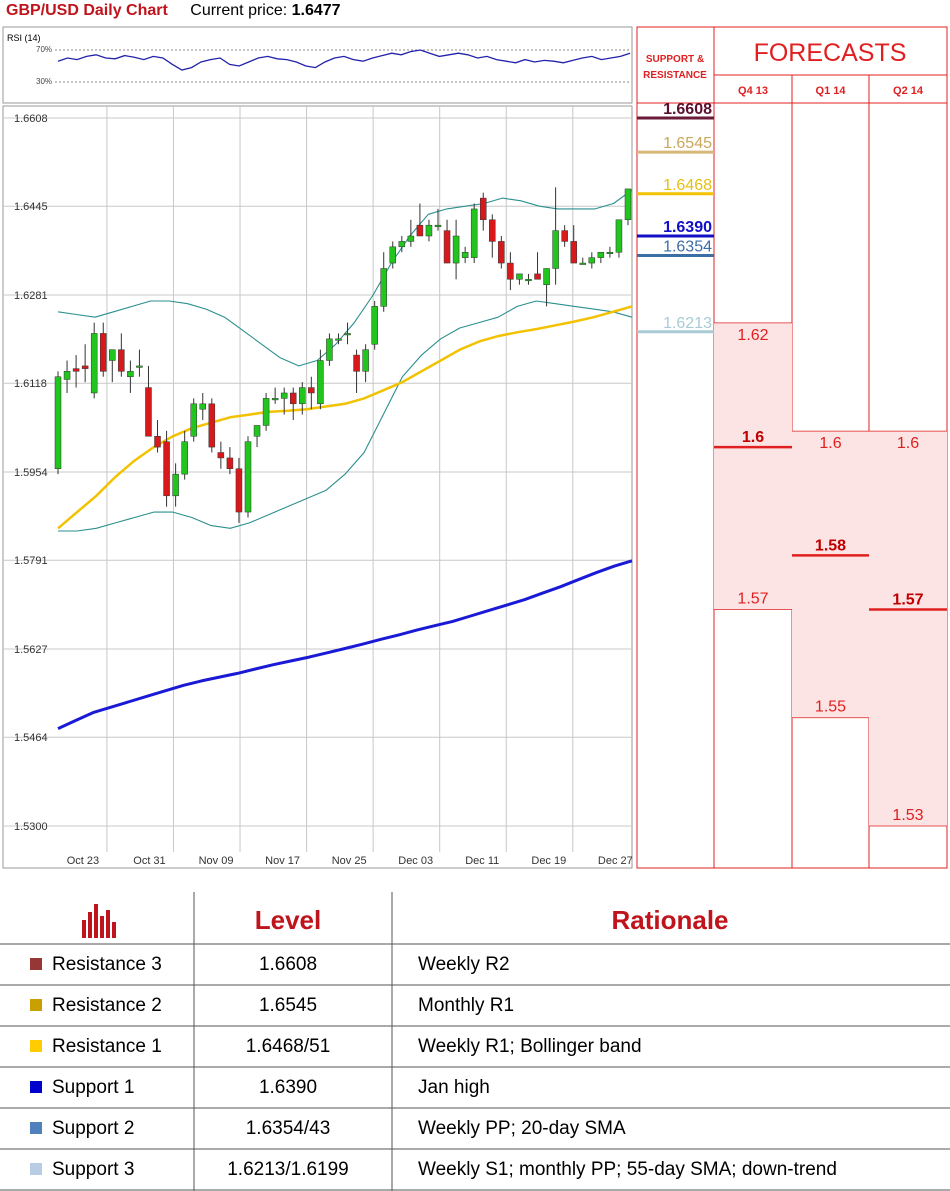 The height and width of the screenshot is (1191, 950). Describe the element at coordinates (282, 861) in the screenshot. I see `x-tick-label: Nov 17` at that location.